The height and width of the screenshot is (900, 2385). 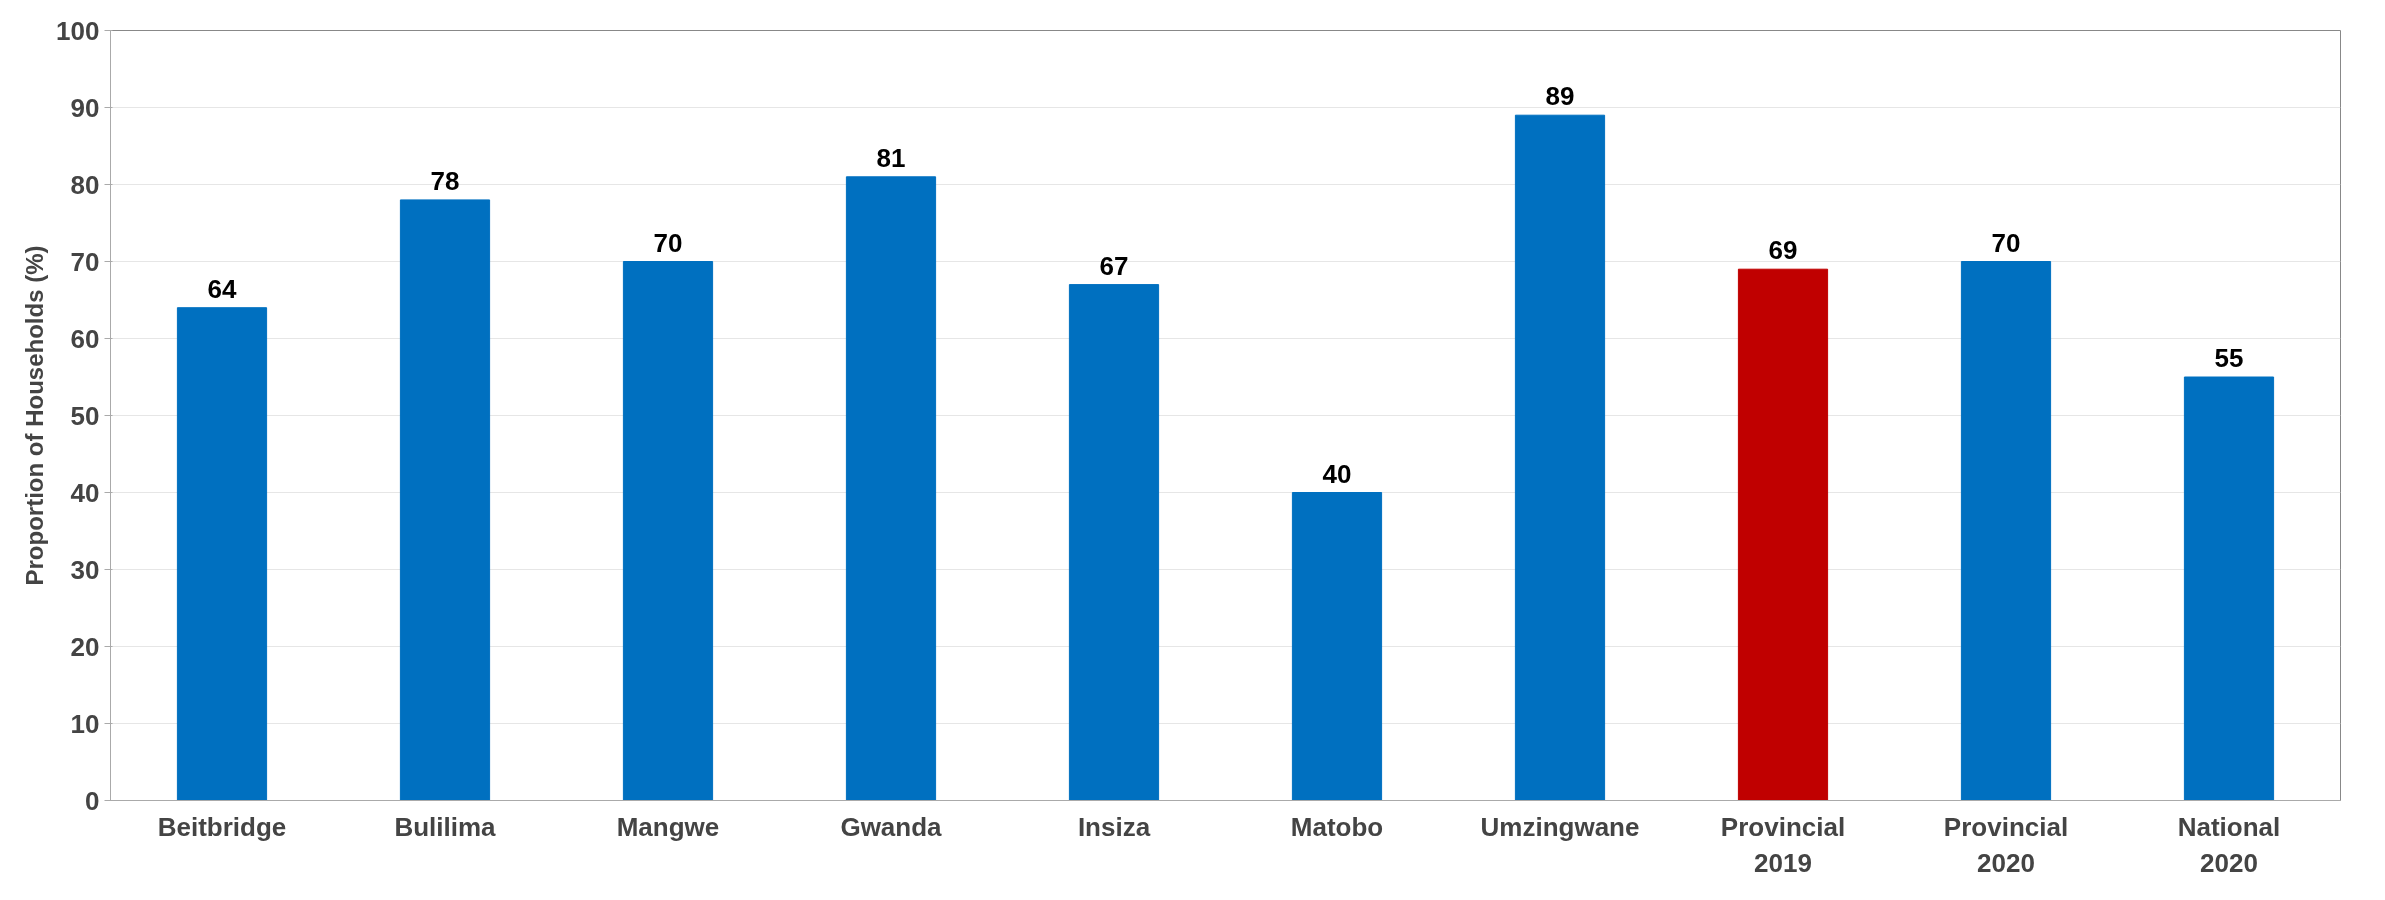 What do you see at coordinates (222, 288) in the screenshot?
I see `data-label: 64` at bounding box center [222, 288].